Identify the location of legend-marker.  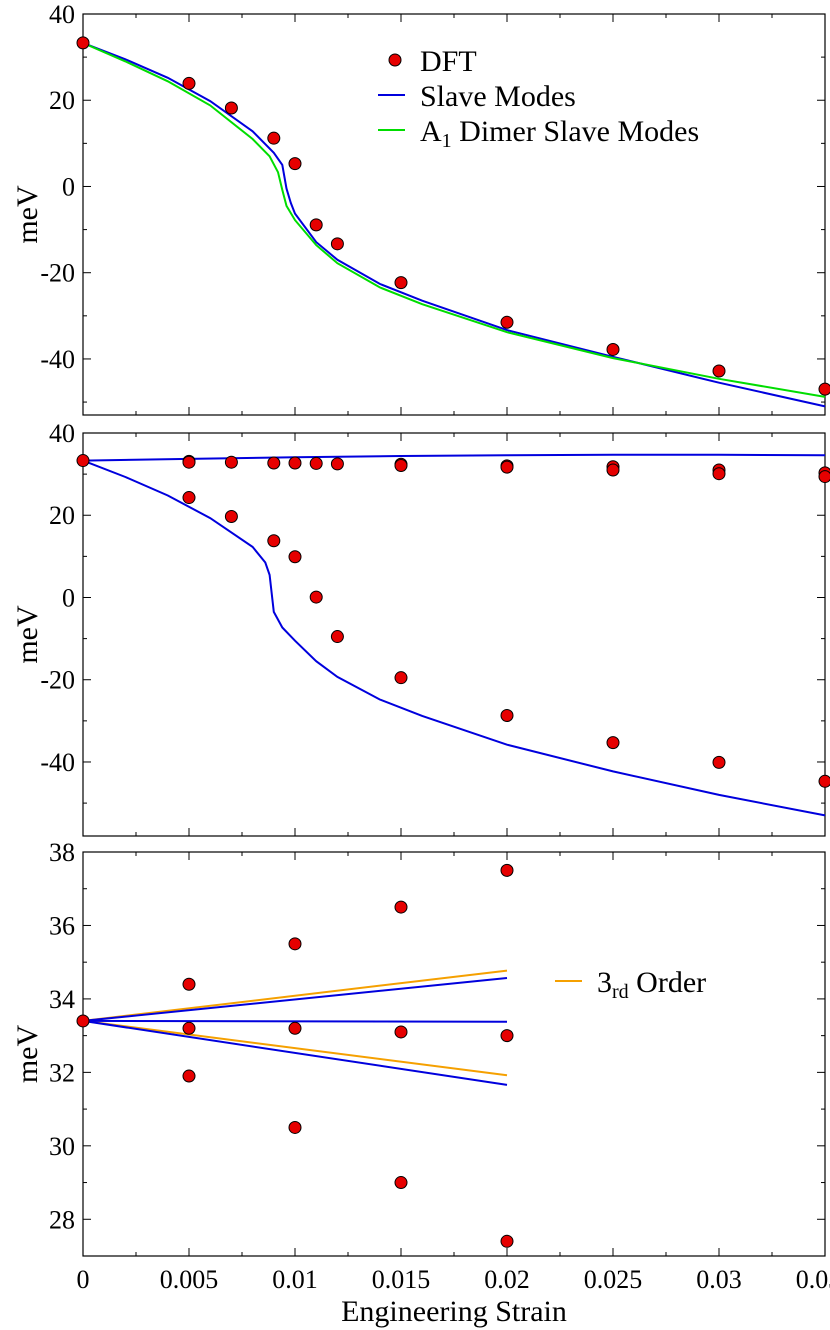
(395, 60).